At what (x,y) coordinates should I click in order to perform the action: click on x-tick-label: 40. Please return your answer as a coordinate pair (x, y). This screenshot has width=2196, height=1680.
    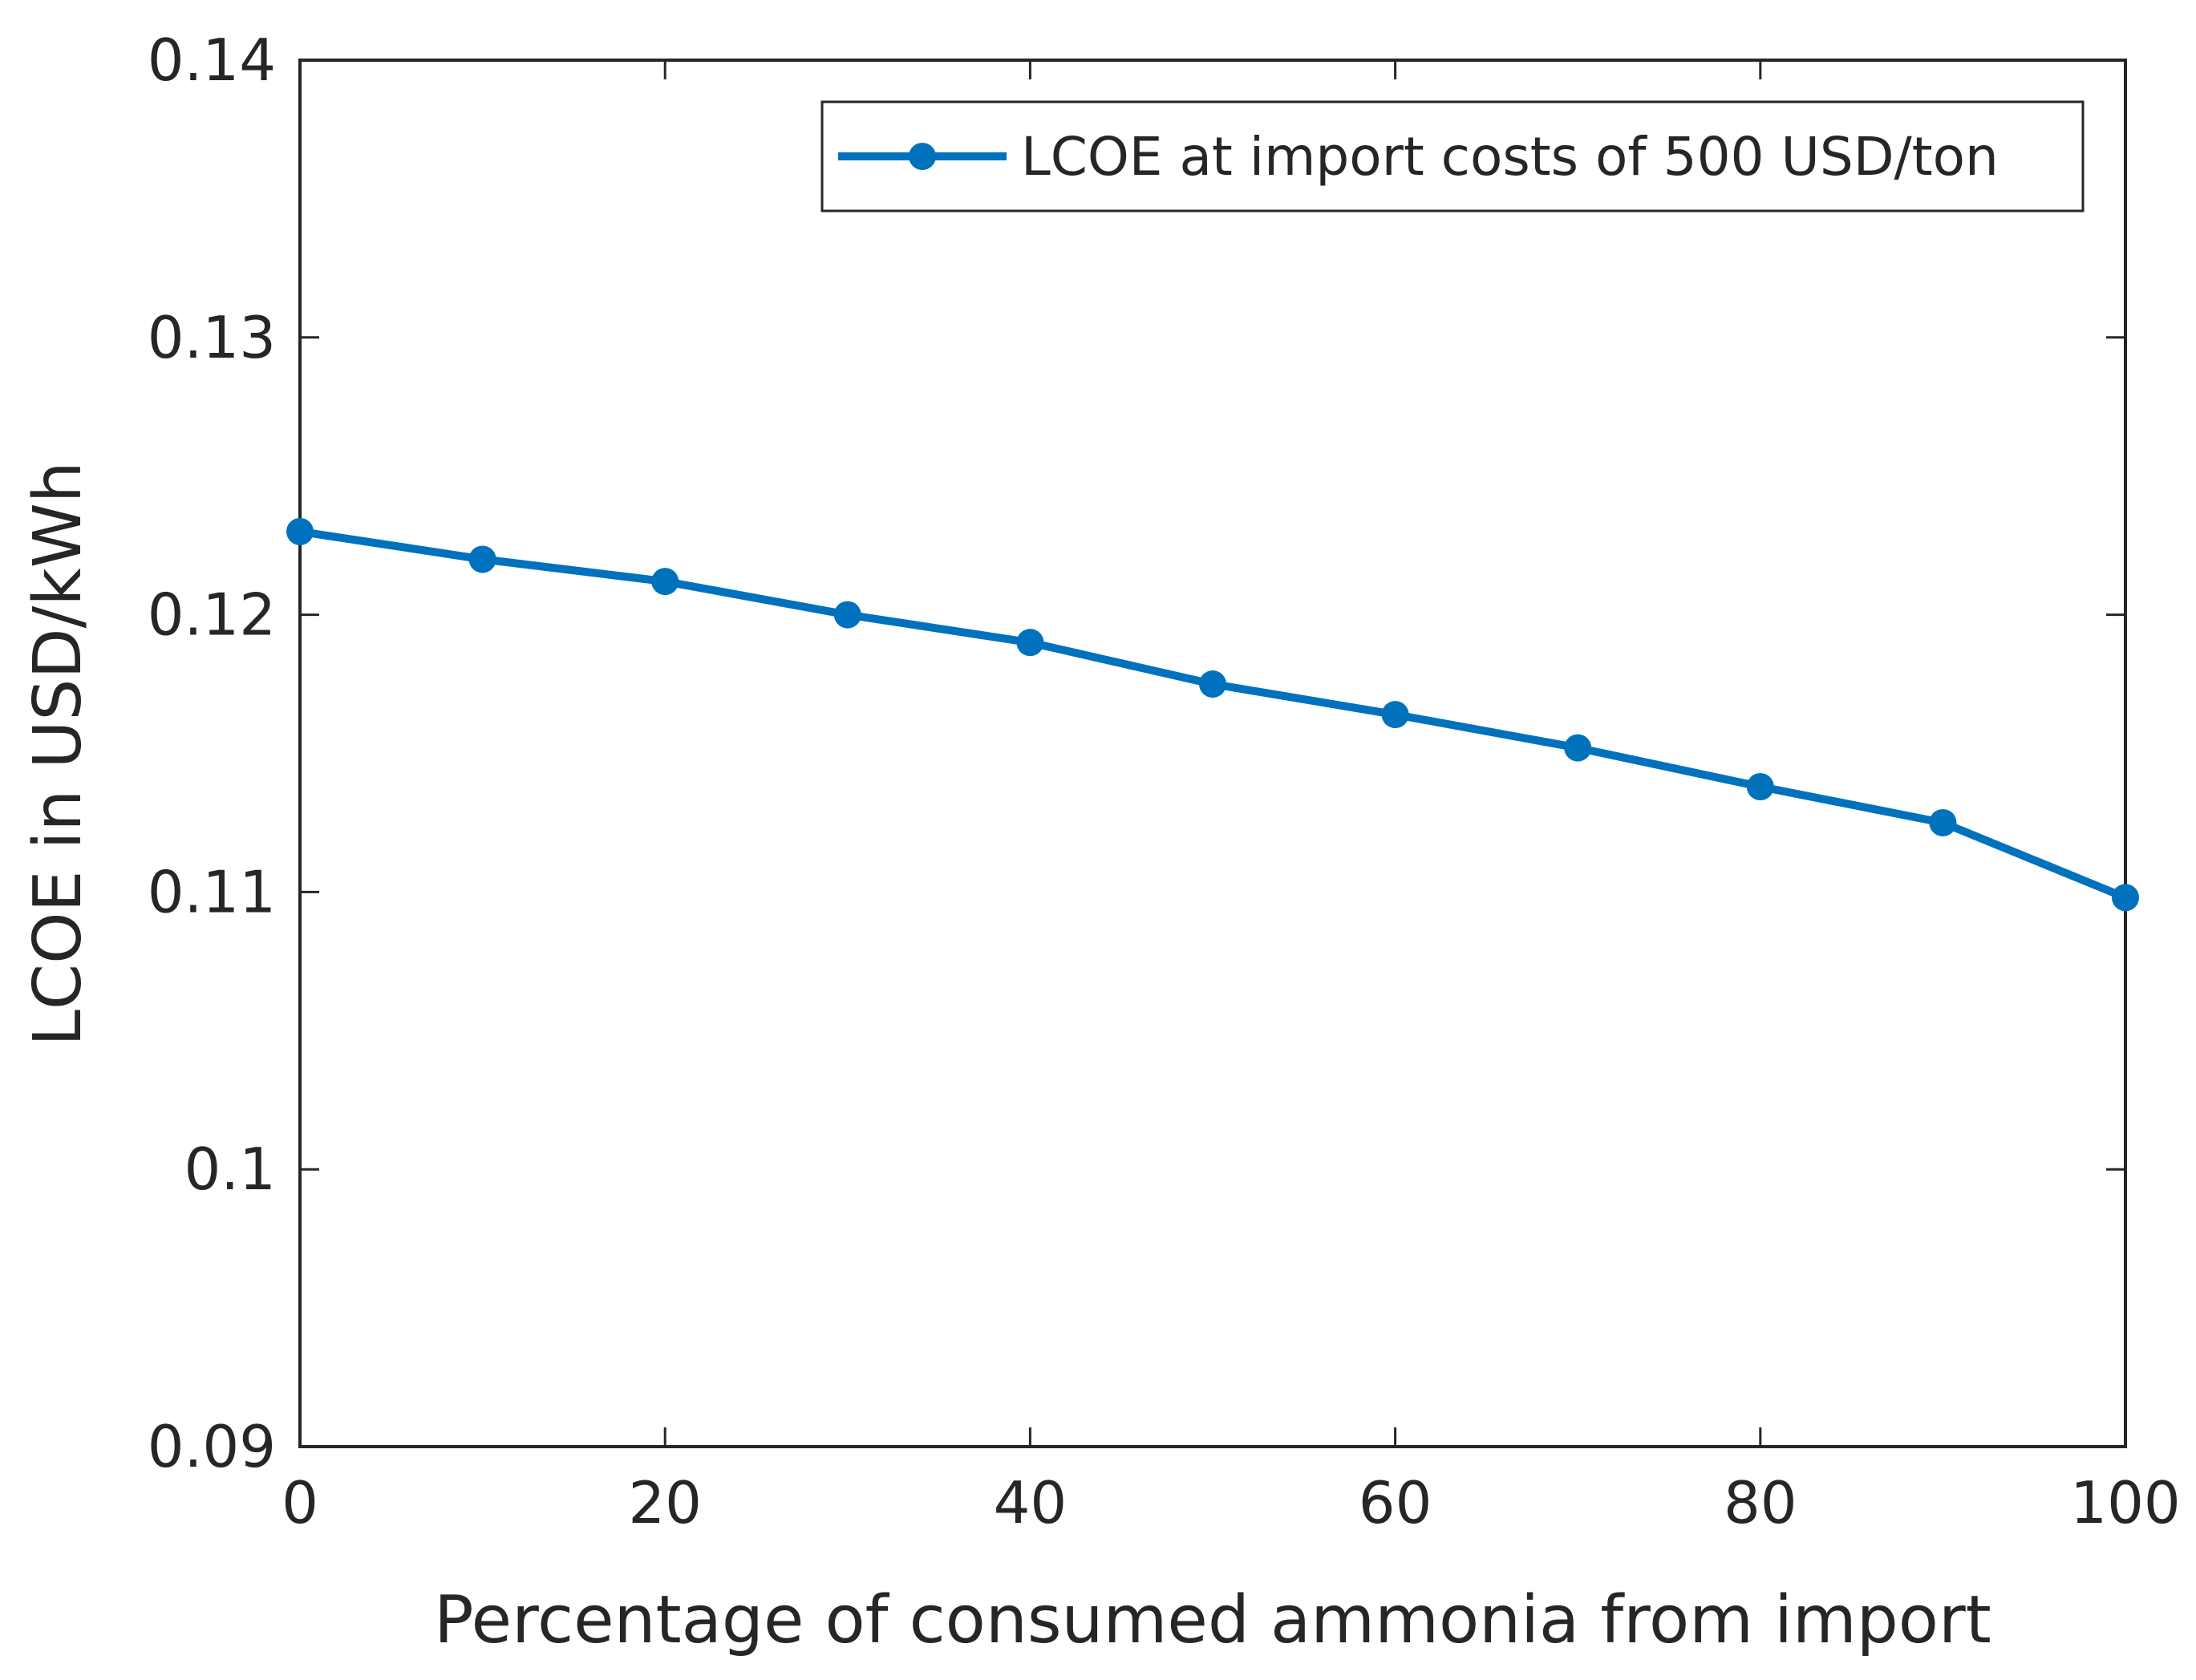
    Looking at the image, I should click on (1031, 1502).